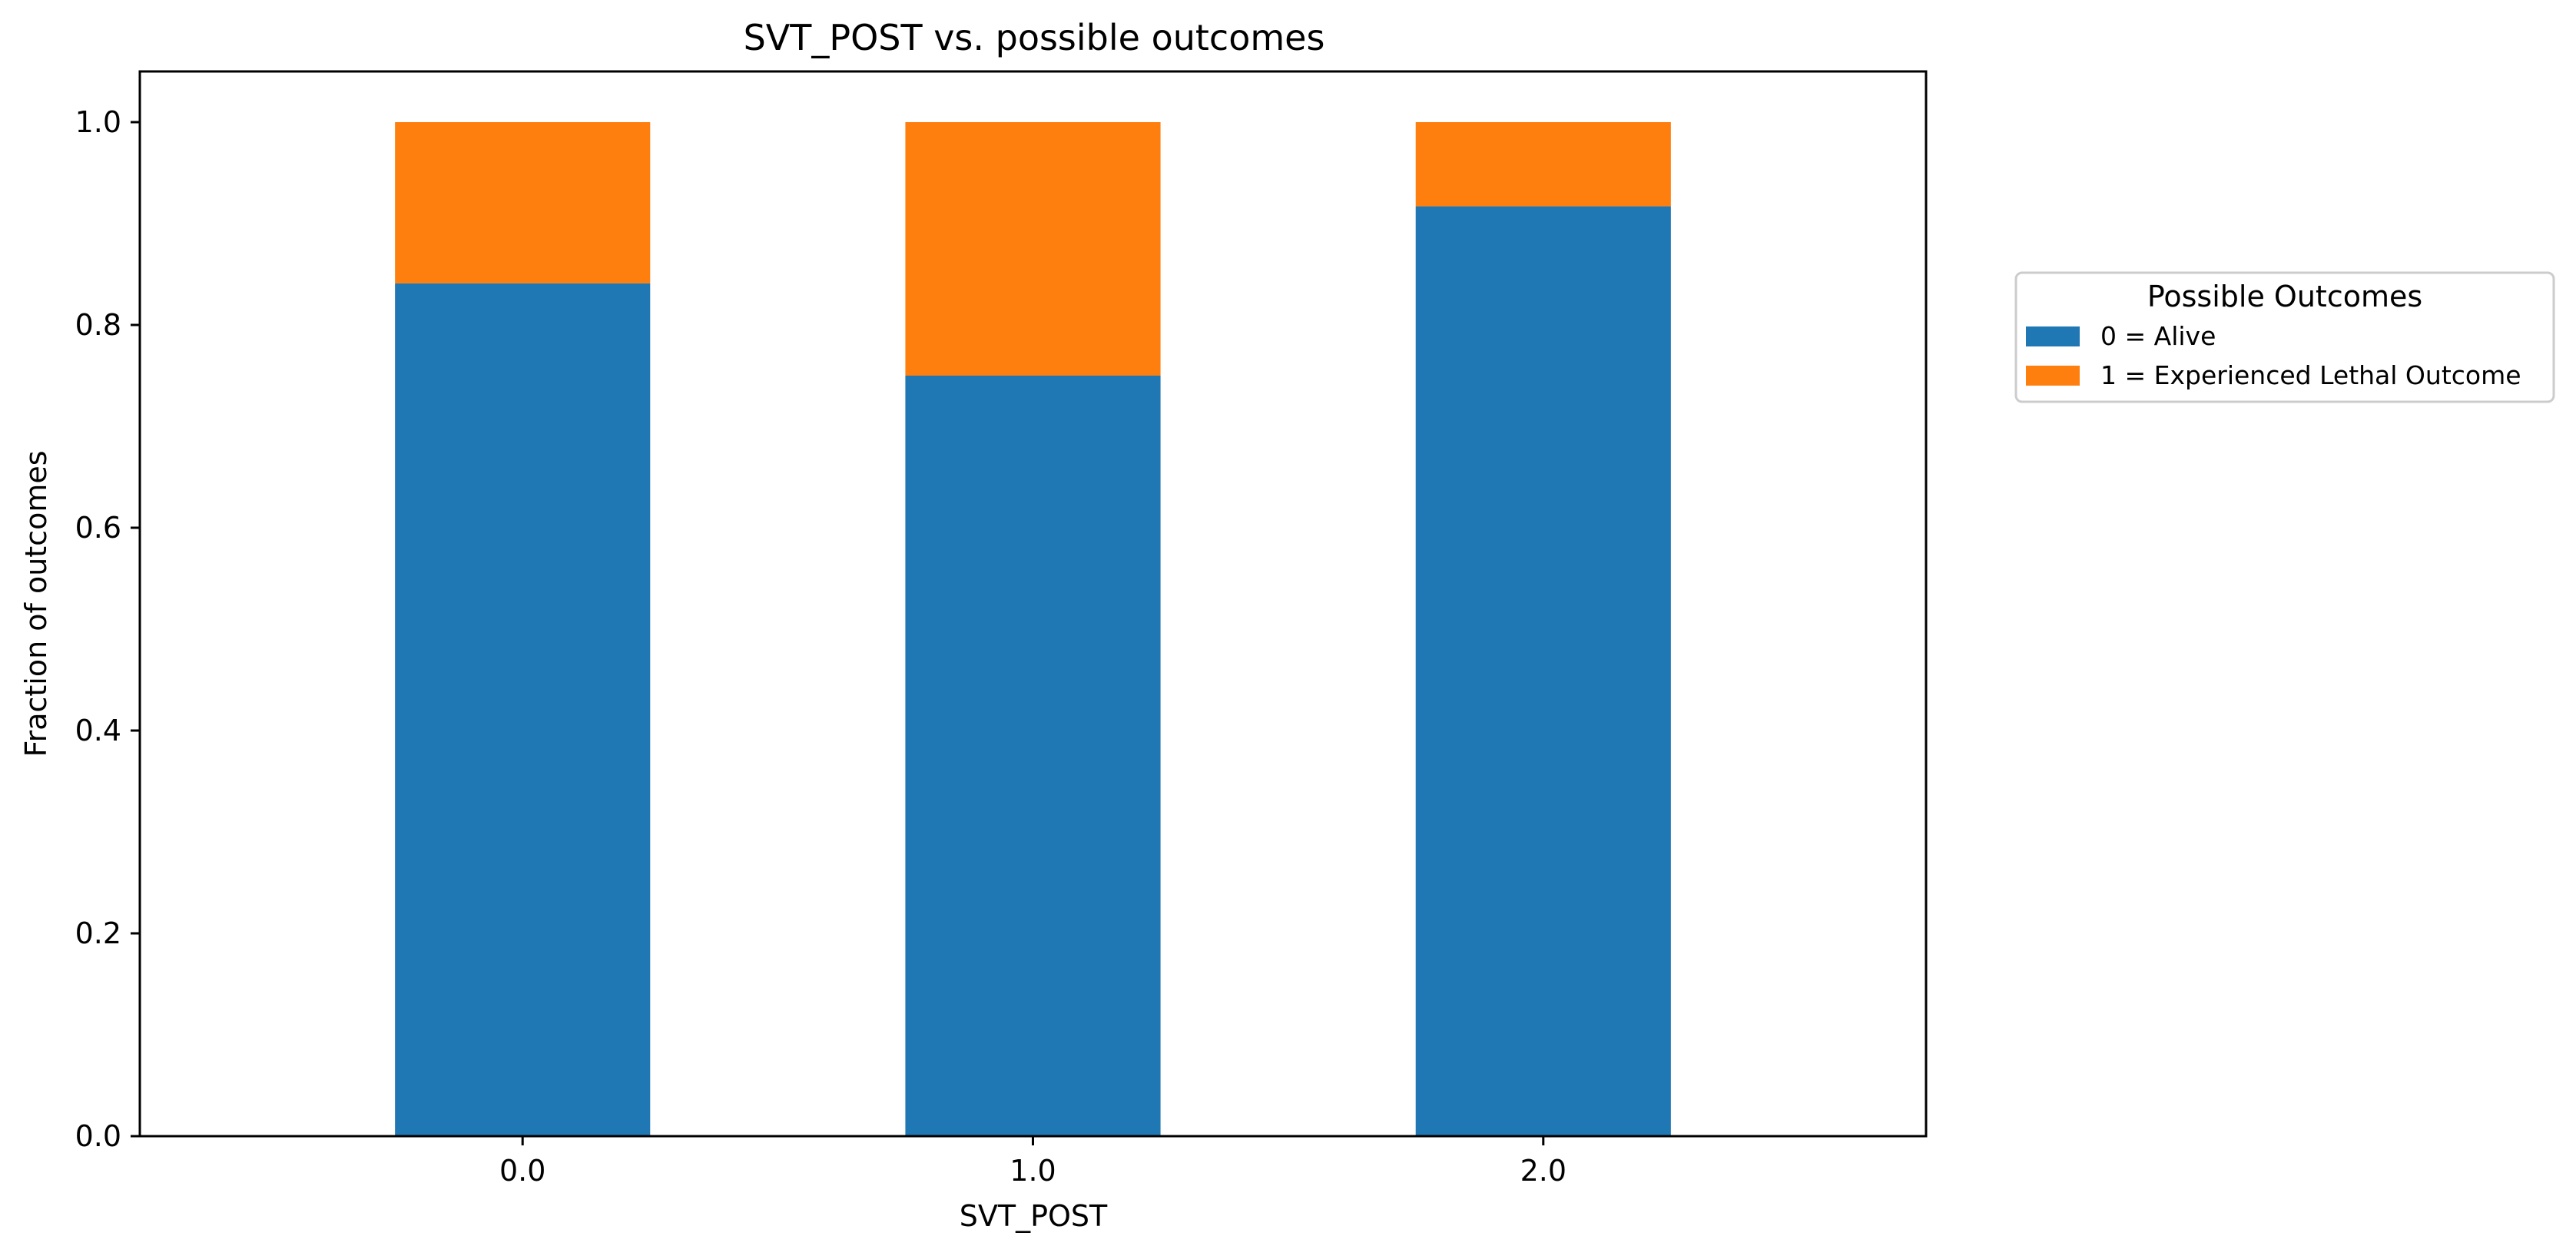  Describe the element at coordinates (98, 325) in the screenshot. I see `y-tick-label: 0.8` at that location.